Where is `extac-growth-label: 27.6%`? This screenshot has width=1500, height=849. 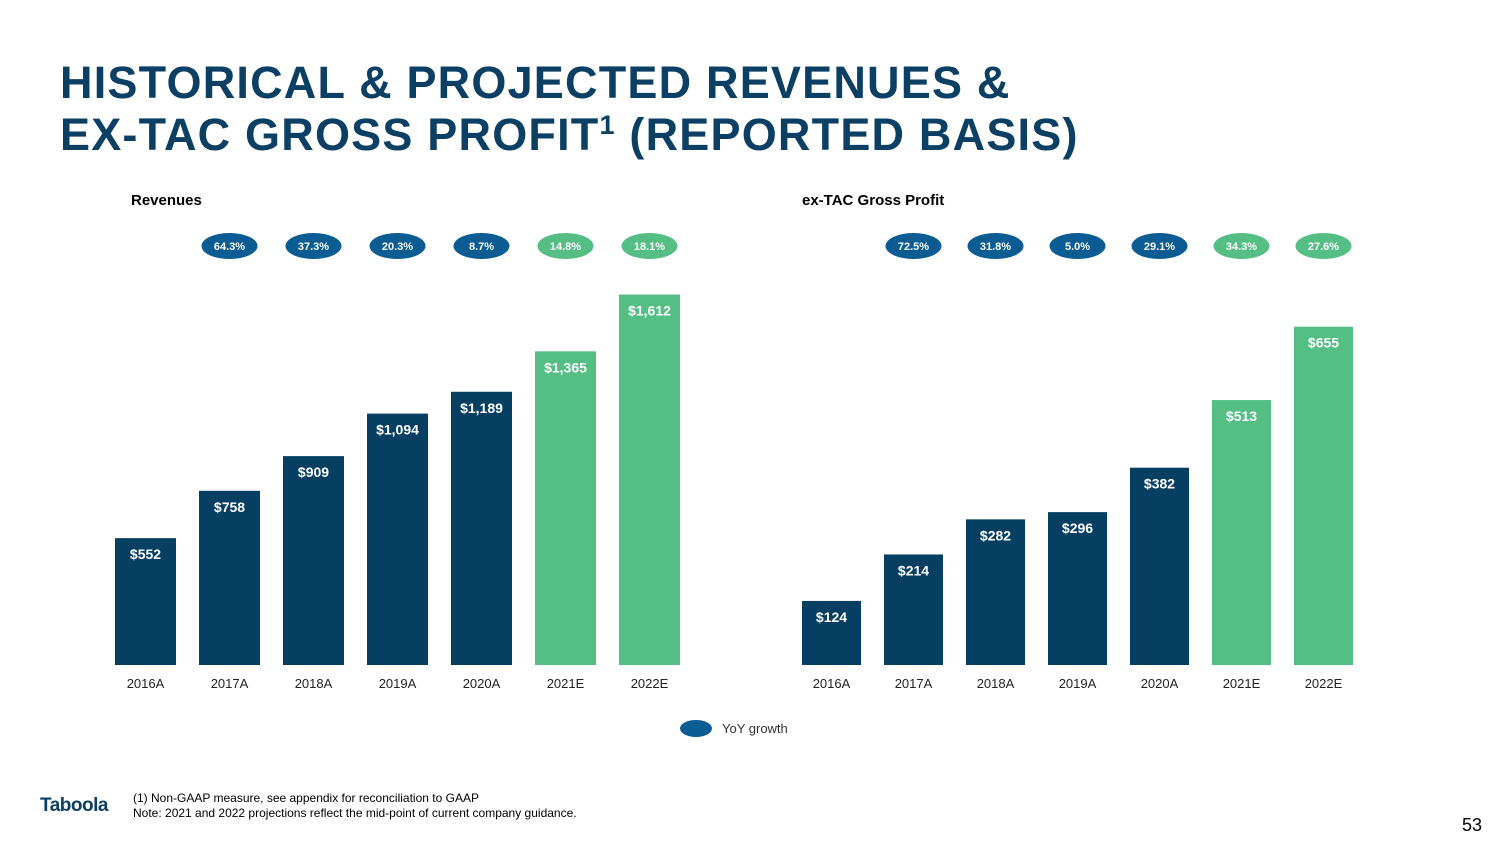
extac-growth-label: 27.6% is located at coordinates (1323, 247).